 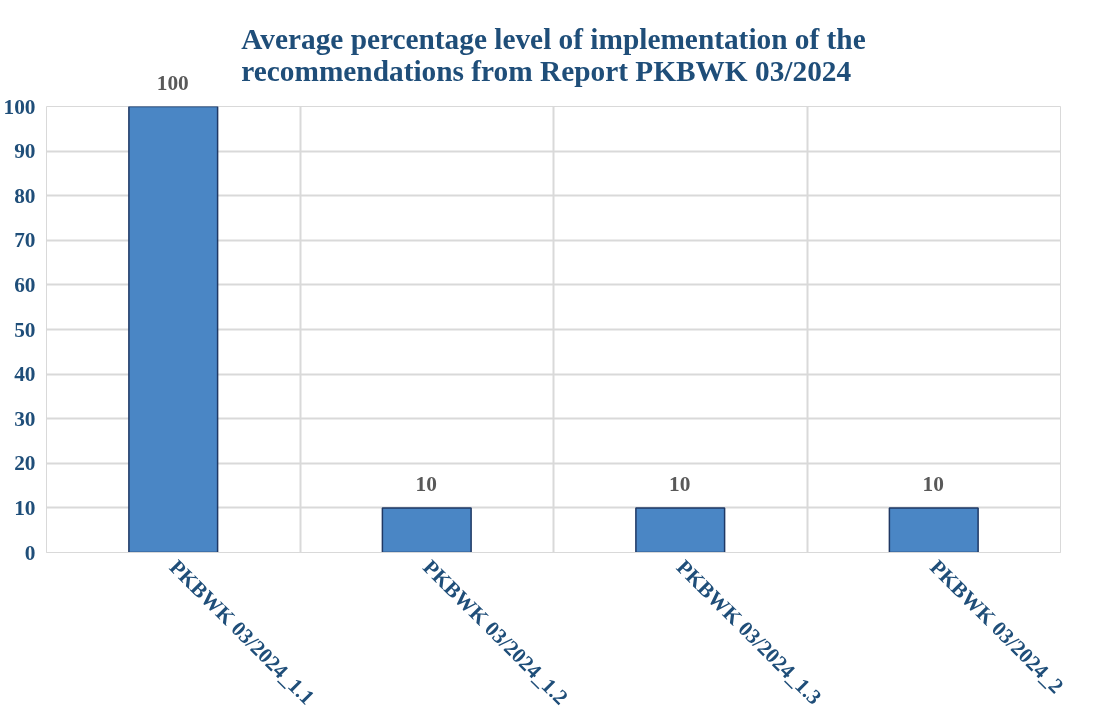 What do you see at coordinates (25, 151) in the screenshot?
I see `y-tick-label: 90` at bounding box center [25, 151].